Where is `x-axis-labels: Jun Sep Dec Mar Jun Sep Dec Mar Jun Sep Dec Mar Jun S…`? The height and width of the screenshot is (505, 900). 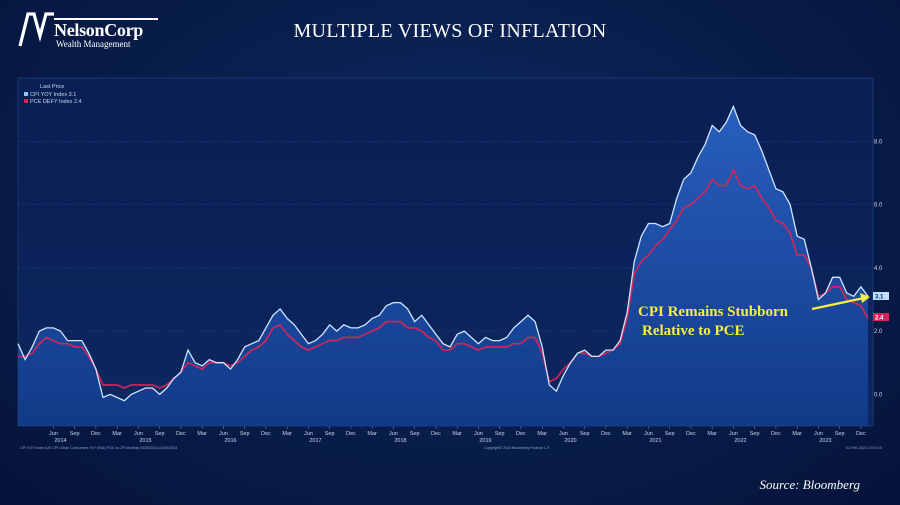 x-axis-labels: Jun Sep Dec Mar Jun Sep Dec Mar Jun Sep Dec Mar Jun S… is located at coordinates (457, 435).